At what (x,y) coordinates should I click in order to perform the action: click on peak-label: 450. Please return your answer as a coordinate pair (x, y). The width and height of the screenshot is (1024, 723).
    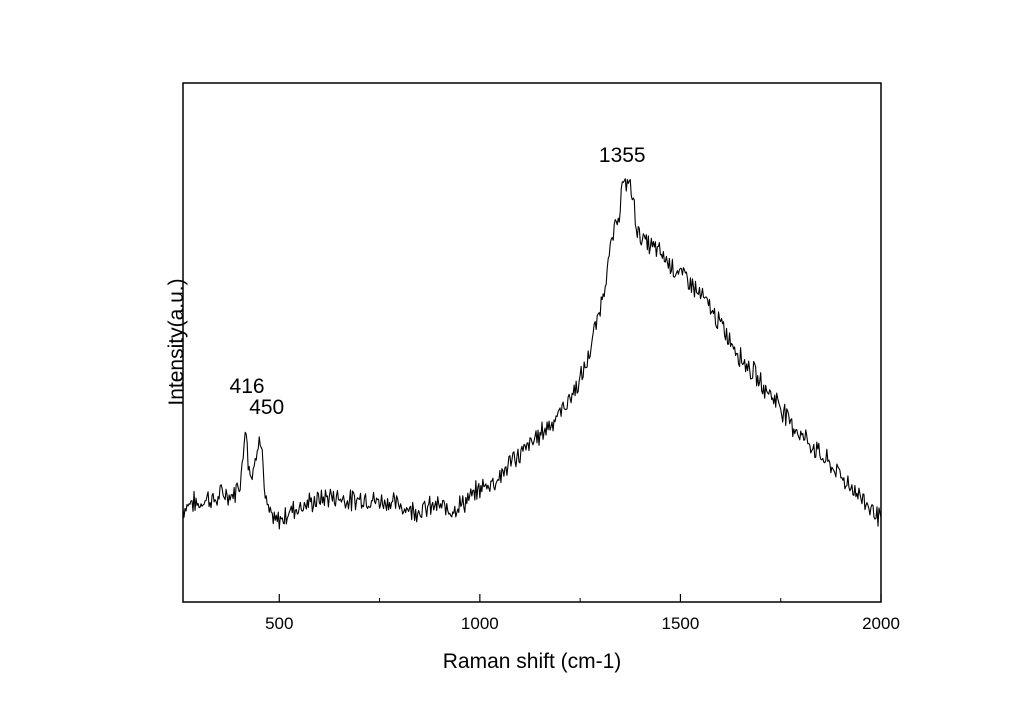
    Looking at the image, I should click on (266, 407).